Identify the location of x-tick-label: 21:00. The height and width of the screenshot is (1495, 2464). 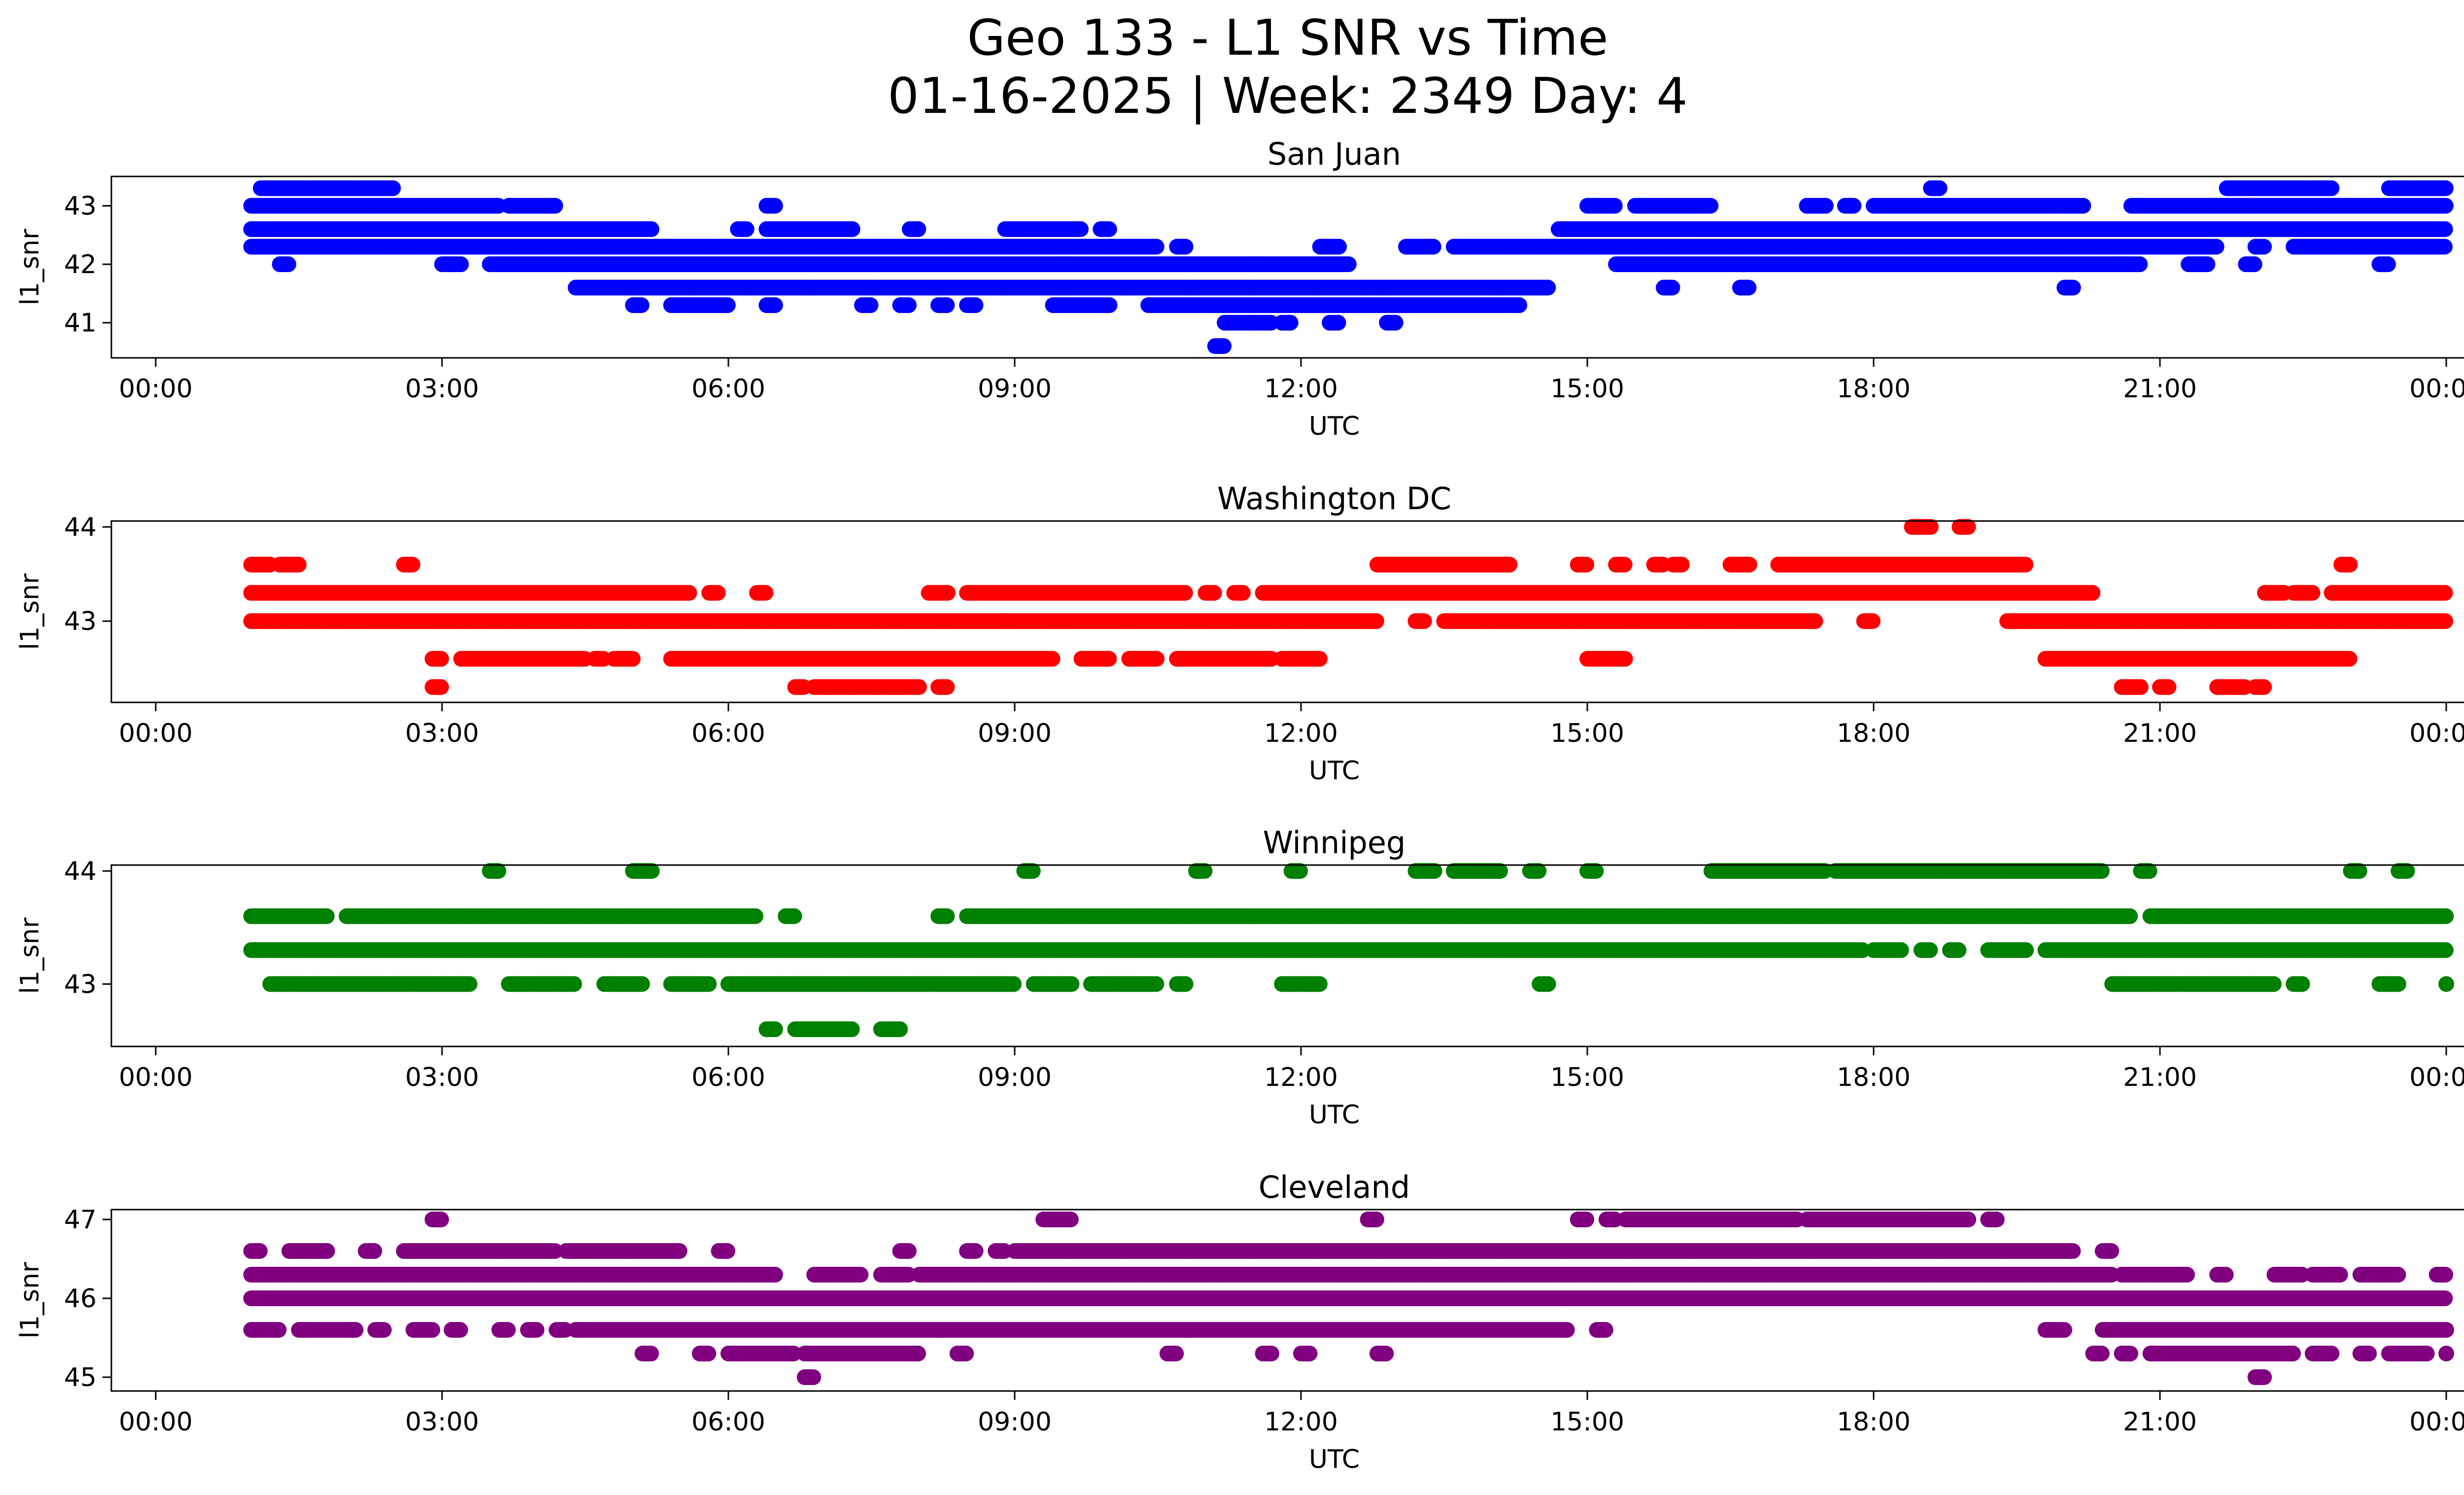
(2160, 389).